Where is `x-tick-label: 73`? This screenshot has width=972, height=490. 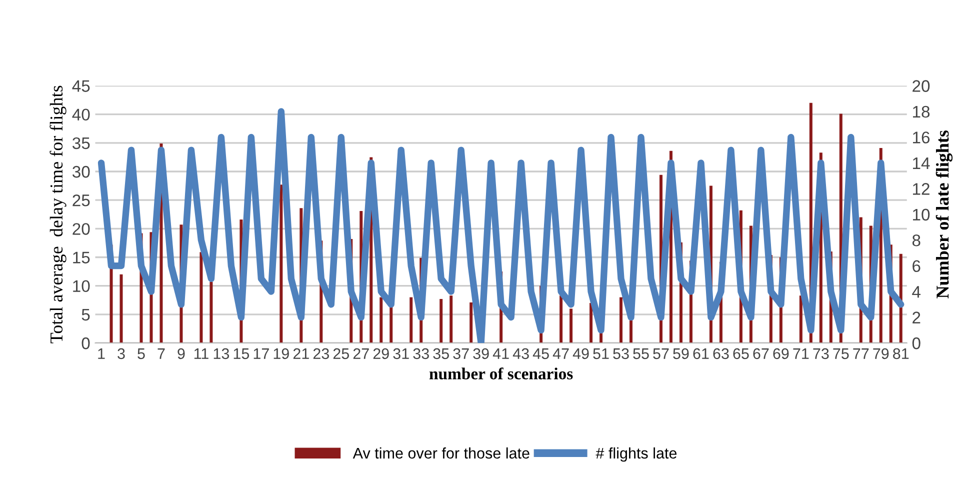
x-tick-label: 73 is located at coordinates (821, 354).